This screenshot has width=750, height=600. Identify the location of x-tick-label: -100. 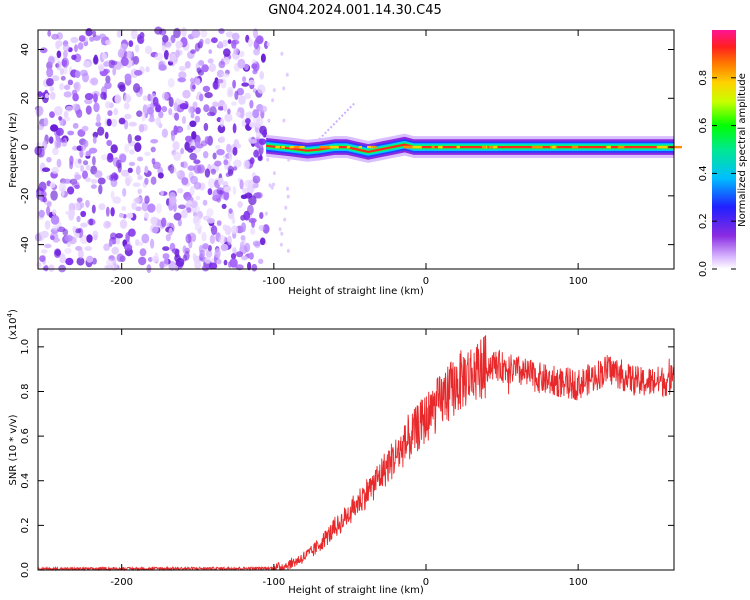
(273, 281).